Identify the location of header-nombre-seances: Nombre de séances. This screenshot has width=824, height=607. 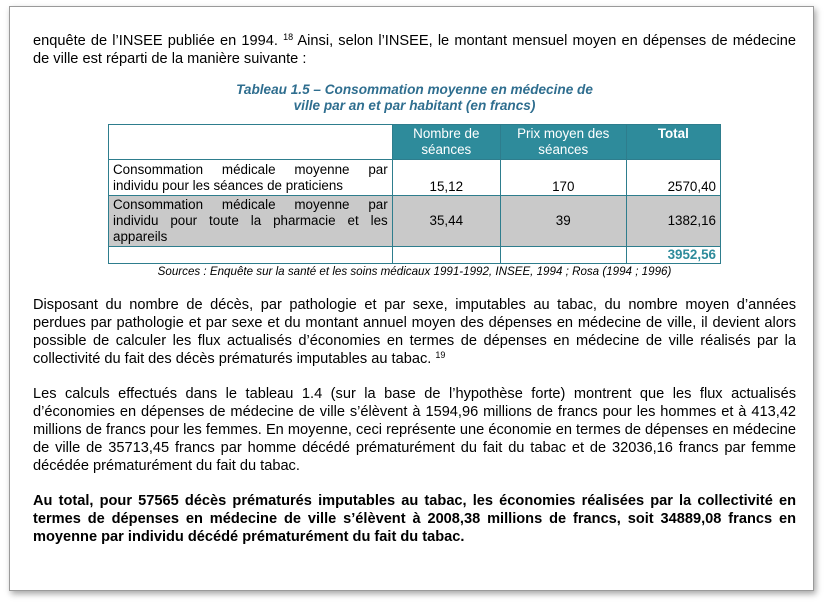
(446, 142).